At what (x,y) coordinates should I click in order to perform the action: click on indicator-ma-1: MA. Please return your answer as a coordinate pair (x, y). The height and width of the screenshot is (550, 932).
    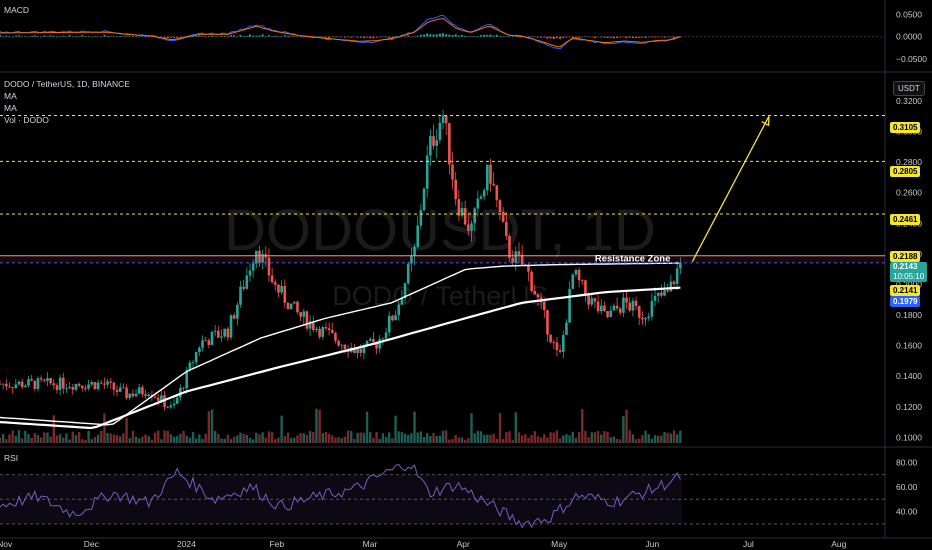
    Looking at the image, I should click on (10, 96).